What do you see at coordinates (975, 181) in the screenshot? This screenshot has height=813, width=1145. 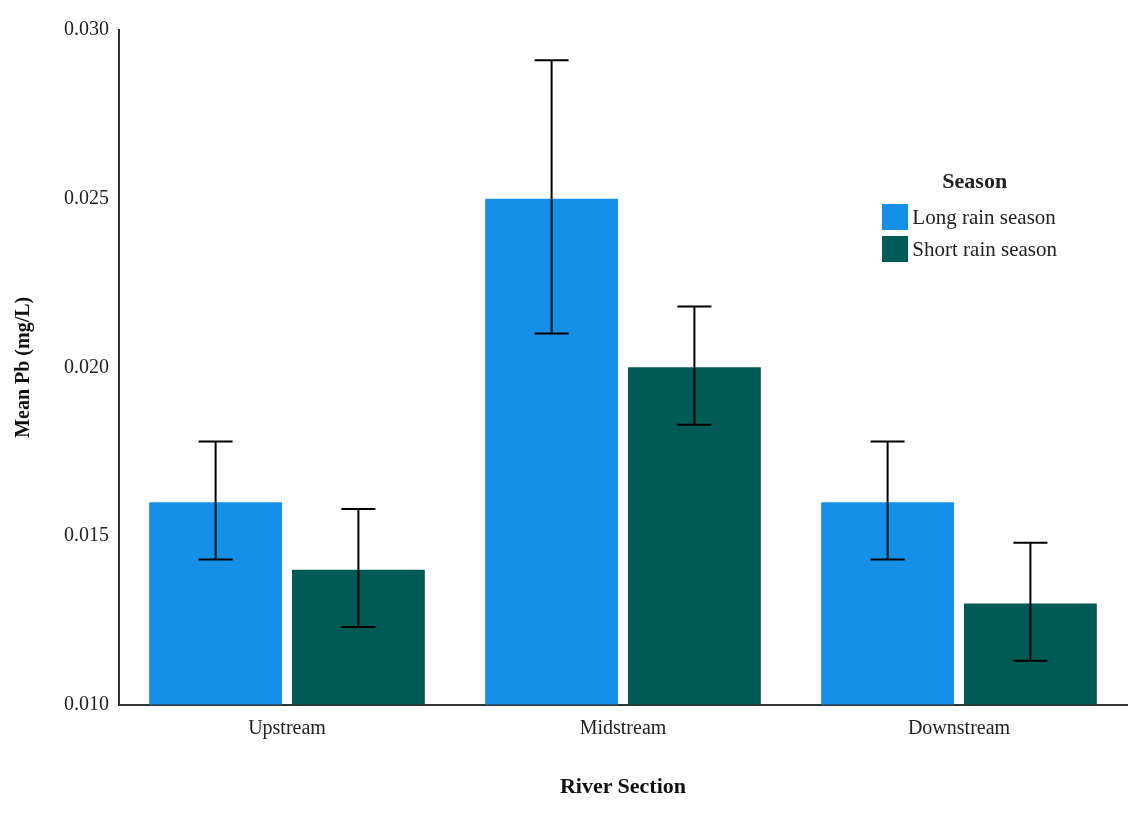 I see `legend-title: Season` at bounding box center [975, 181].